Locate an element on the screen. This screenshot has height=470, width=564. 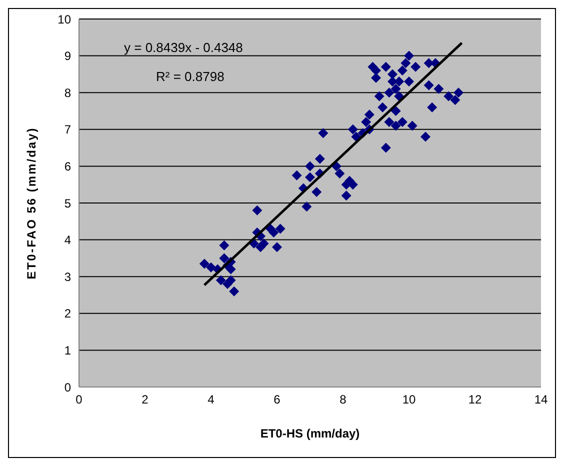
y-tick-label: 3 is located at coordinates (68, 277).